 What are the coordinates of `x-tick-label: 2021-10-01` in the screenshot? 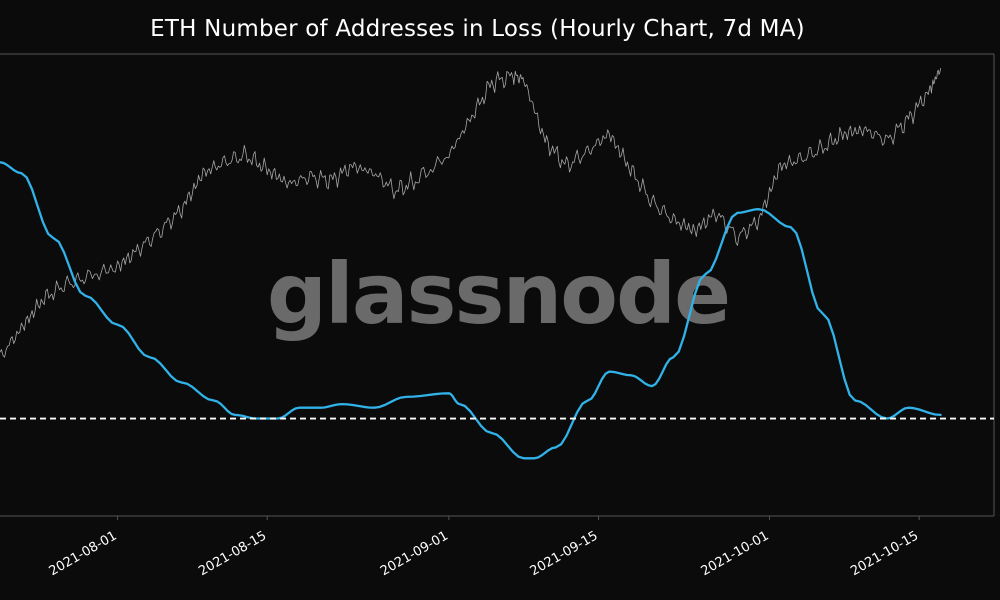 It's located at (735, 553).